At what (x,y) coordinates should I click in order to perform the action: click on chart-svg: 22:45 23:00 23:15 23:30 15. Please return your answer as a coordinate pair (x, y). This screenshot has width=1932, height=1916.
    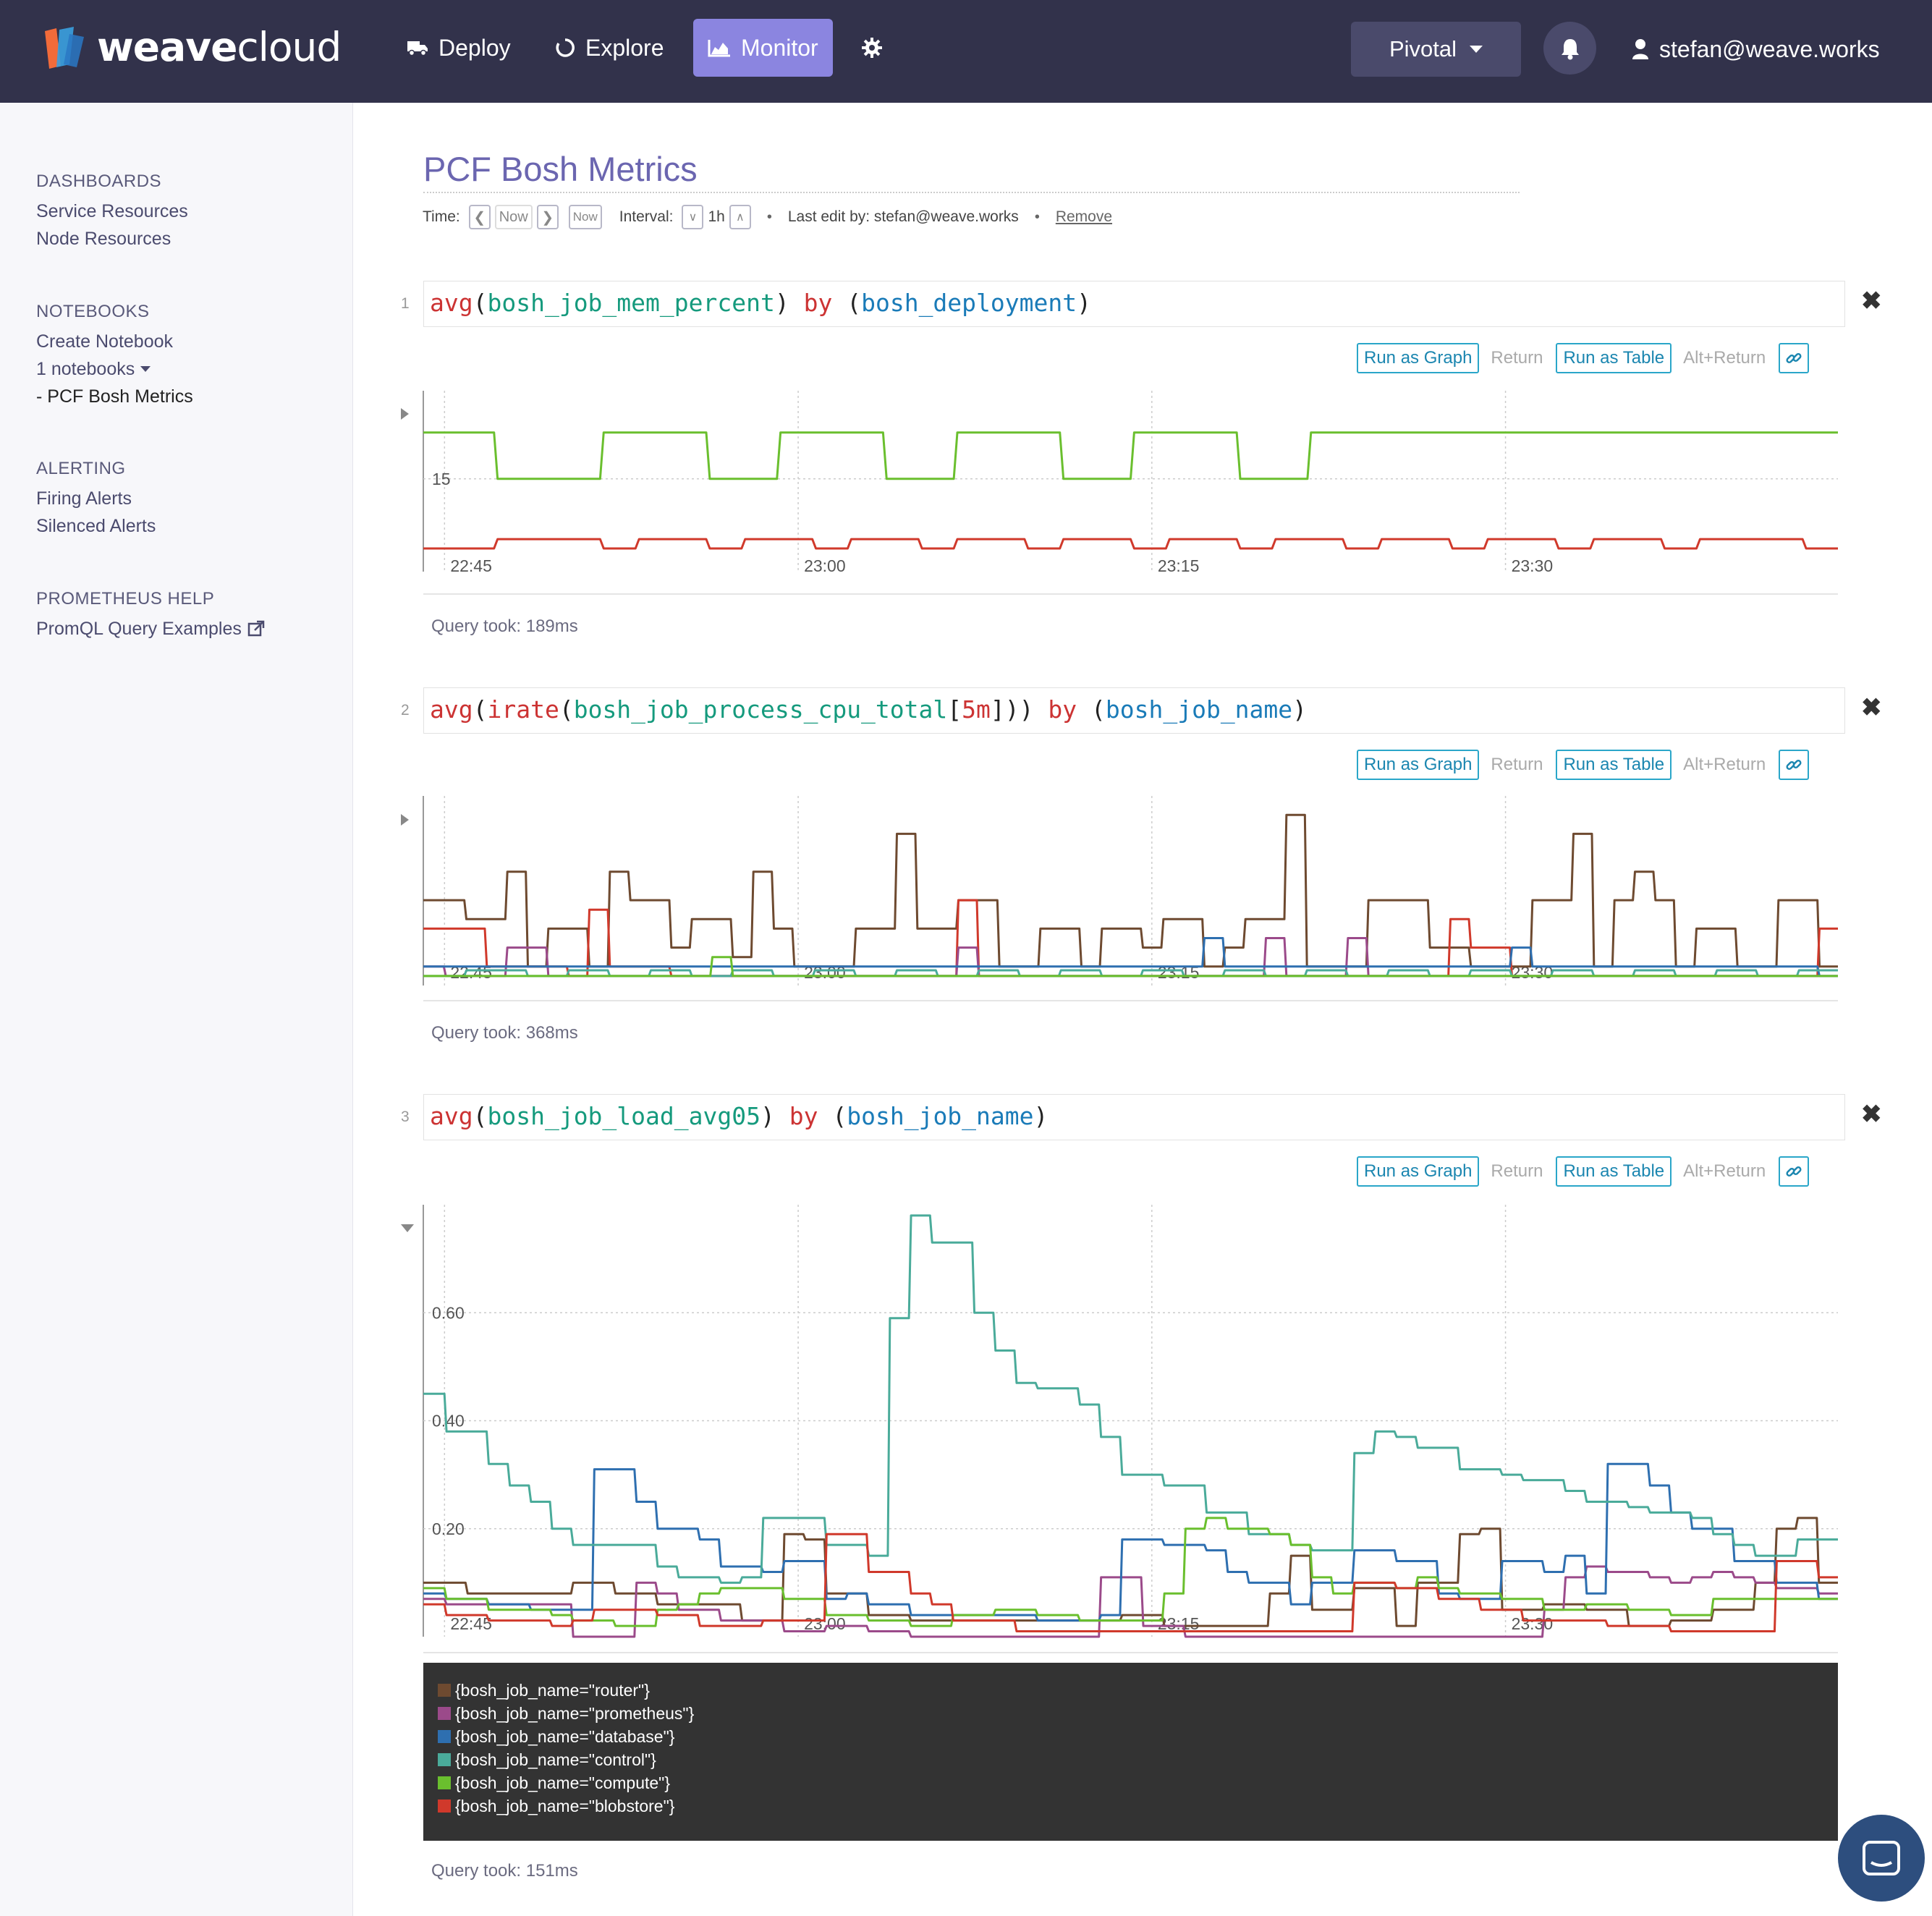
    Looking at the image, I should click on (1130, 483).